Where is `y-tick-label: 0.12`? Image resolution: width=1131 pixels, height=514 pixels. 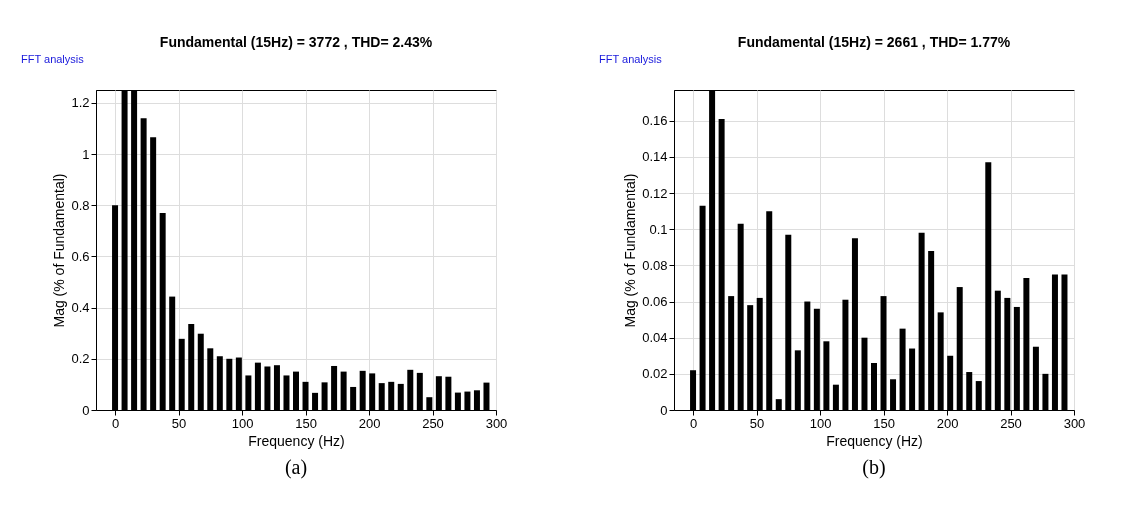
y-tick-label: 0.12 is located at coordinates (655, 193).